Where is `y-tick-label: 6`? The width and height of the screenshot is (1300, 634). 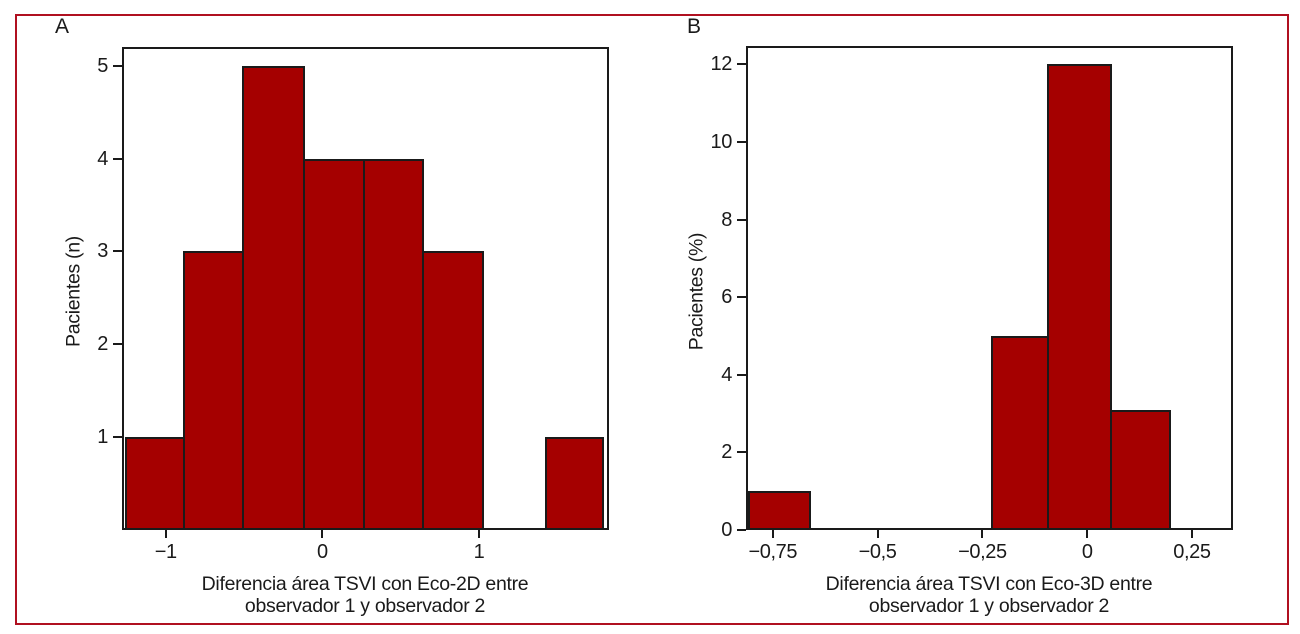 y-tick-label: 6 is located at coordinates (726, 297).